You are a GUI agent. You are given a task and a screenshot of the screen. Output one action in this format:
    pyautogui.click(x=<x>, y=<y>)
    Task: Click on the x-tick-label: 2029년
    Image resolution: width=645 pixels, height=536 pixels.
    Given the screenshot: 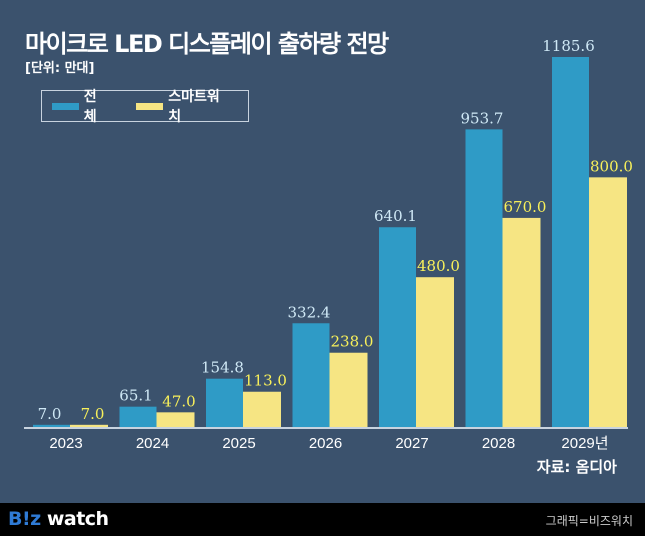 What is the action you would take?
    pyautogui.click(x=584, y=443)
    